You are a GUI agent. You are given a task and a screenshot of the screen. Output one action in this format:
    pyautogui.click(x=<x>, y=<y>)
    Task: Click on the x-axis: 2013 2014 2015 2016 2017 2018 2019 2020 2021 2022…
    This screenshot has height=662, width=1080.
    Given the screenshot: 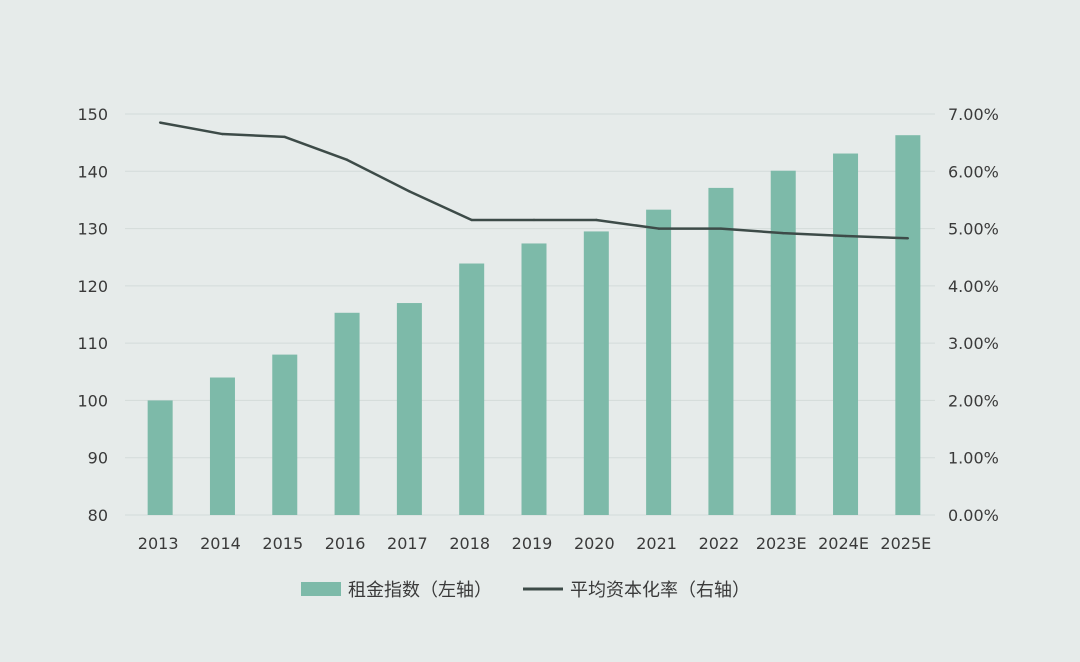 What is the action you would take?
    pyautogui.click(x=534, y=543)
    